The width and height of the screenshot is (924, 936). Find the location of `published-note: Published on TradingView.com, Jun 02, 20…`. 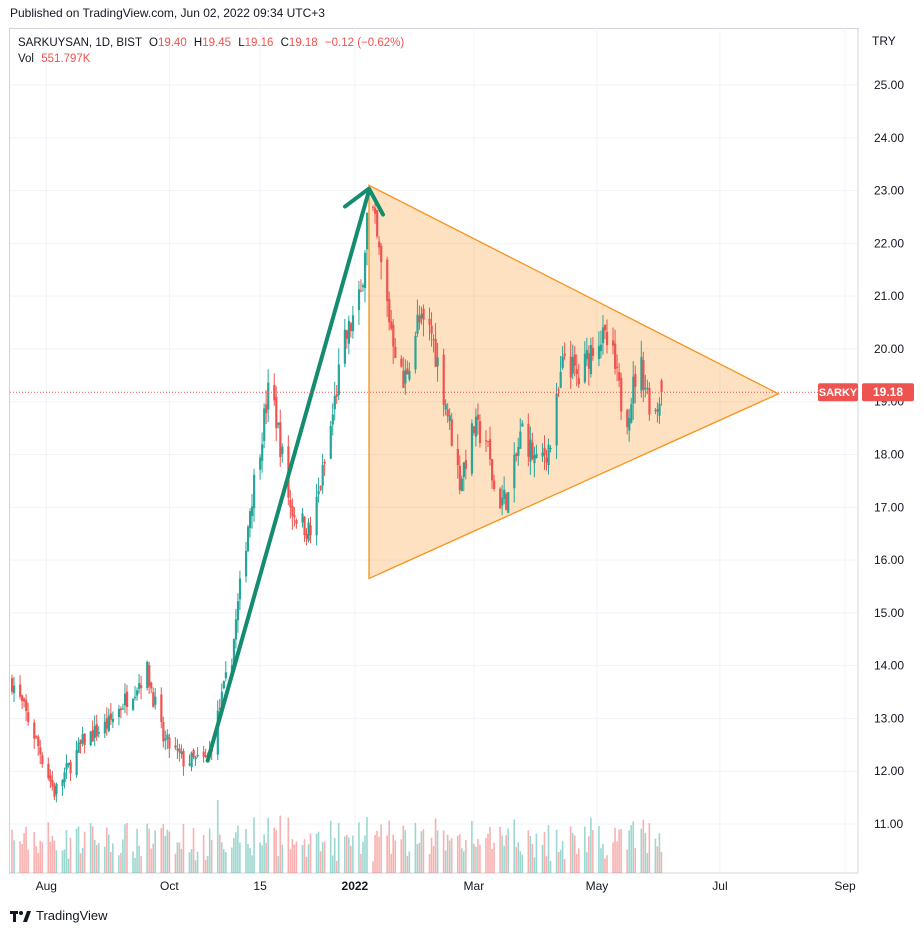

published-note: Published on TradingView.com, Jun 02, 20… is located at coordinates (167, 13).